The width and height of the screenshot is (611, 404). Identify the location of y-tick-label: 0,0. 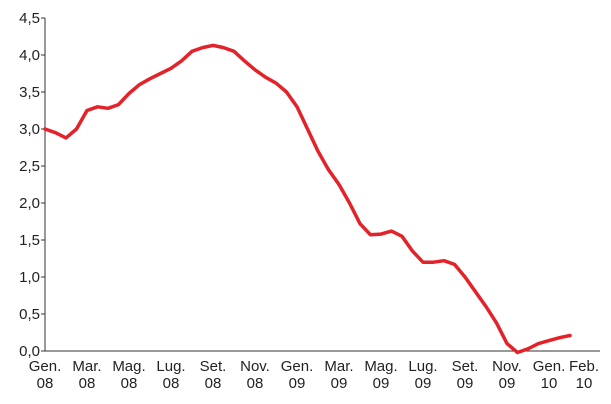
(29, 351).